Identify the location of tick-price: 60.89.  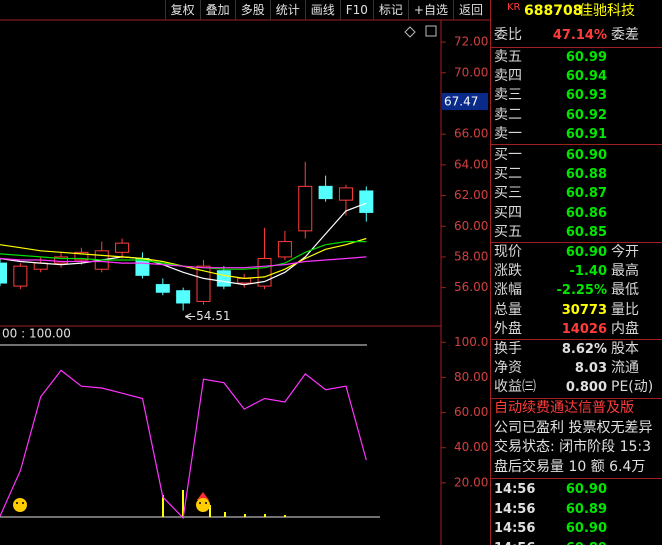
(586, 542).